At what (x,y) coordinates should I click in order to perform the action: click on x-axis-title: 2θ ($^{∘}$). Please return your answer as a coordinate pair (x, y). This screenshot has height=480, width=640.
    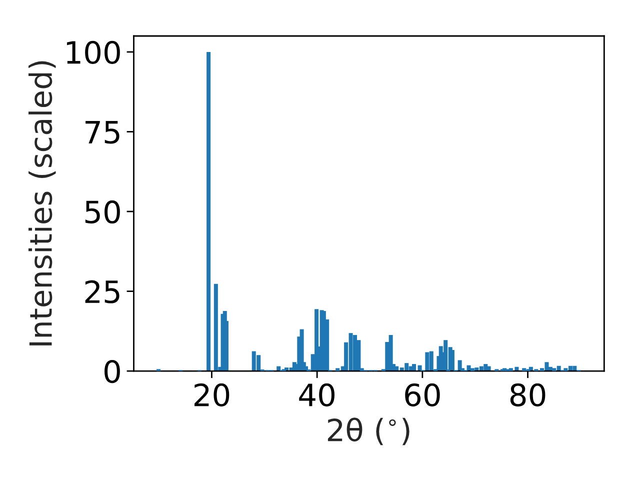
    Looking at the image, I should click on (369, 432).